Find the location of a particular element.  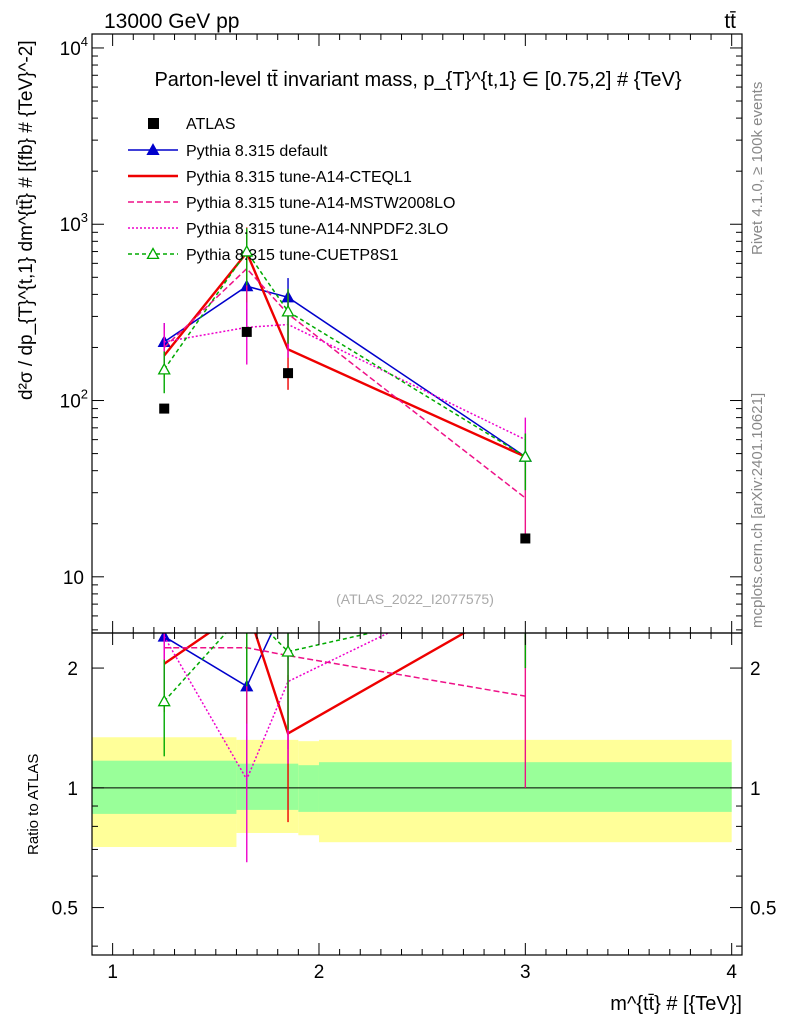

legend-label: Pythia 8.315 tune-CUETP8S1 is located at coordinates (292, 255).